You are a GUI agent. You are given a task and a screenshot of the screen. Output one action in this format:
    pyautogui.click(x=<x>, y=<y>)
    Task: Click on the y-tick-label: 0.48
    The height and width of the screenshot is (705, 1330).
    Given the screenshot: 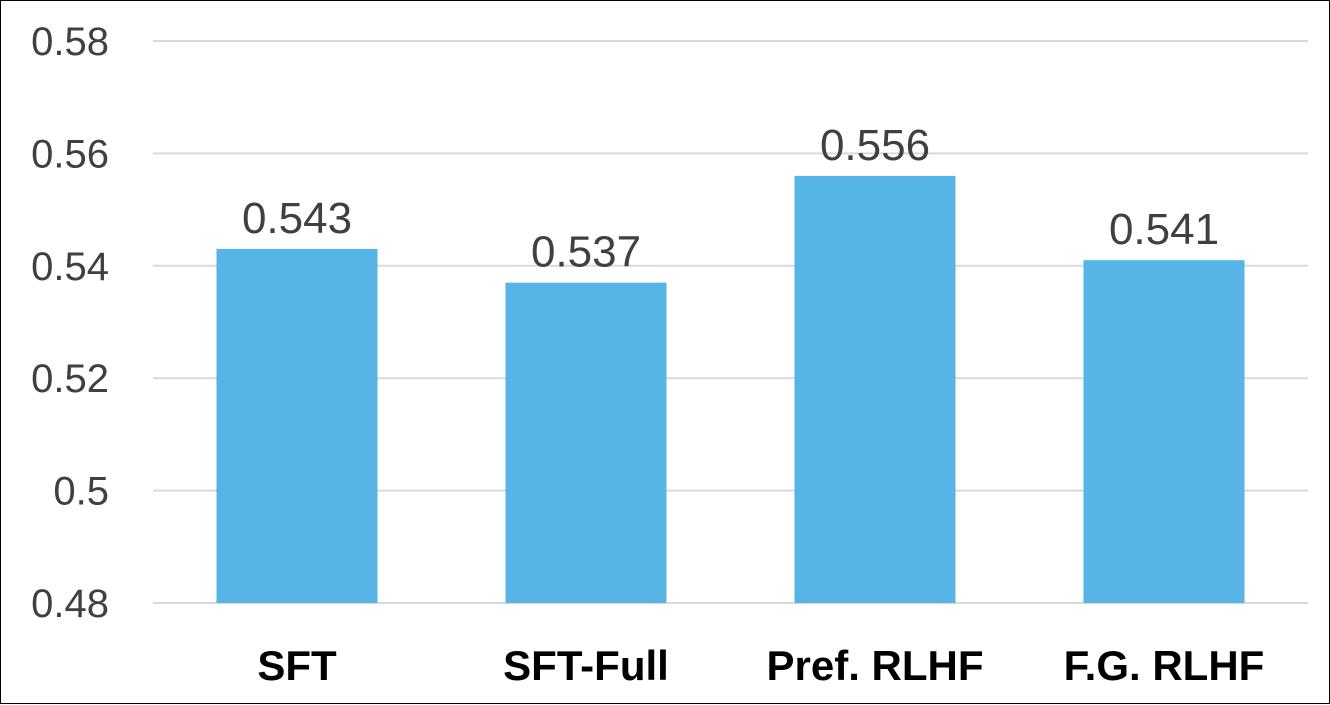 What is the action you would take?
    pyautogui.click(x=70, y=604)
    